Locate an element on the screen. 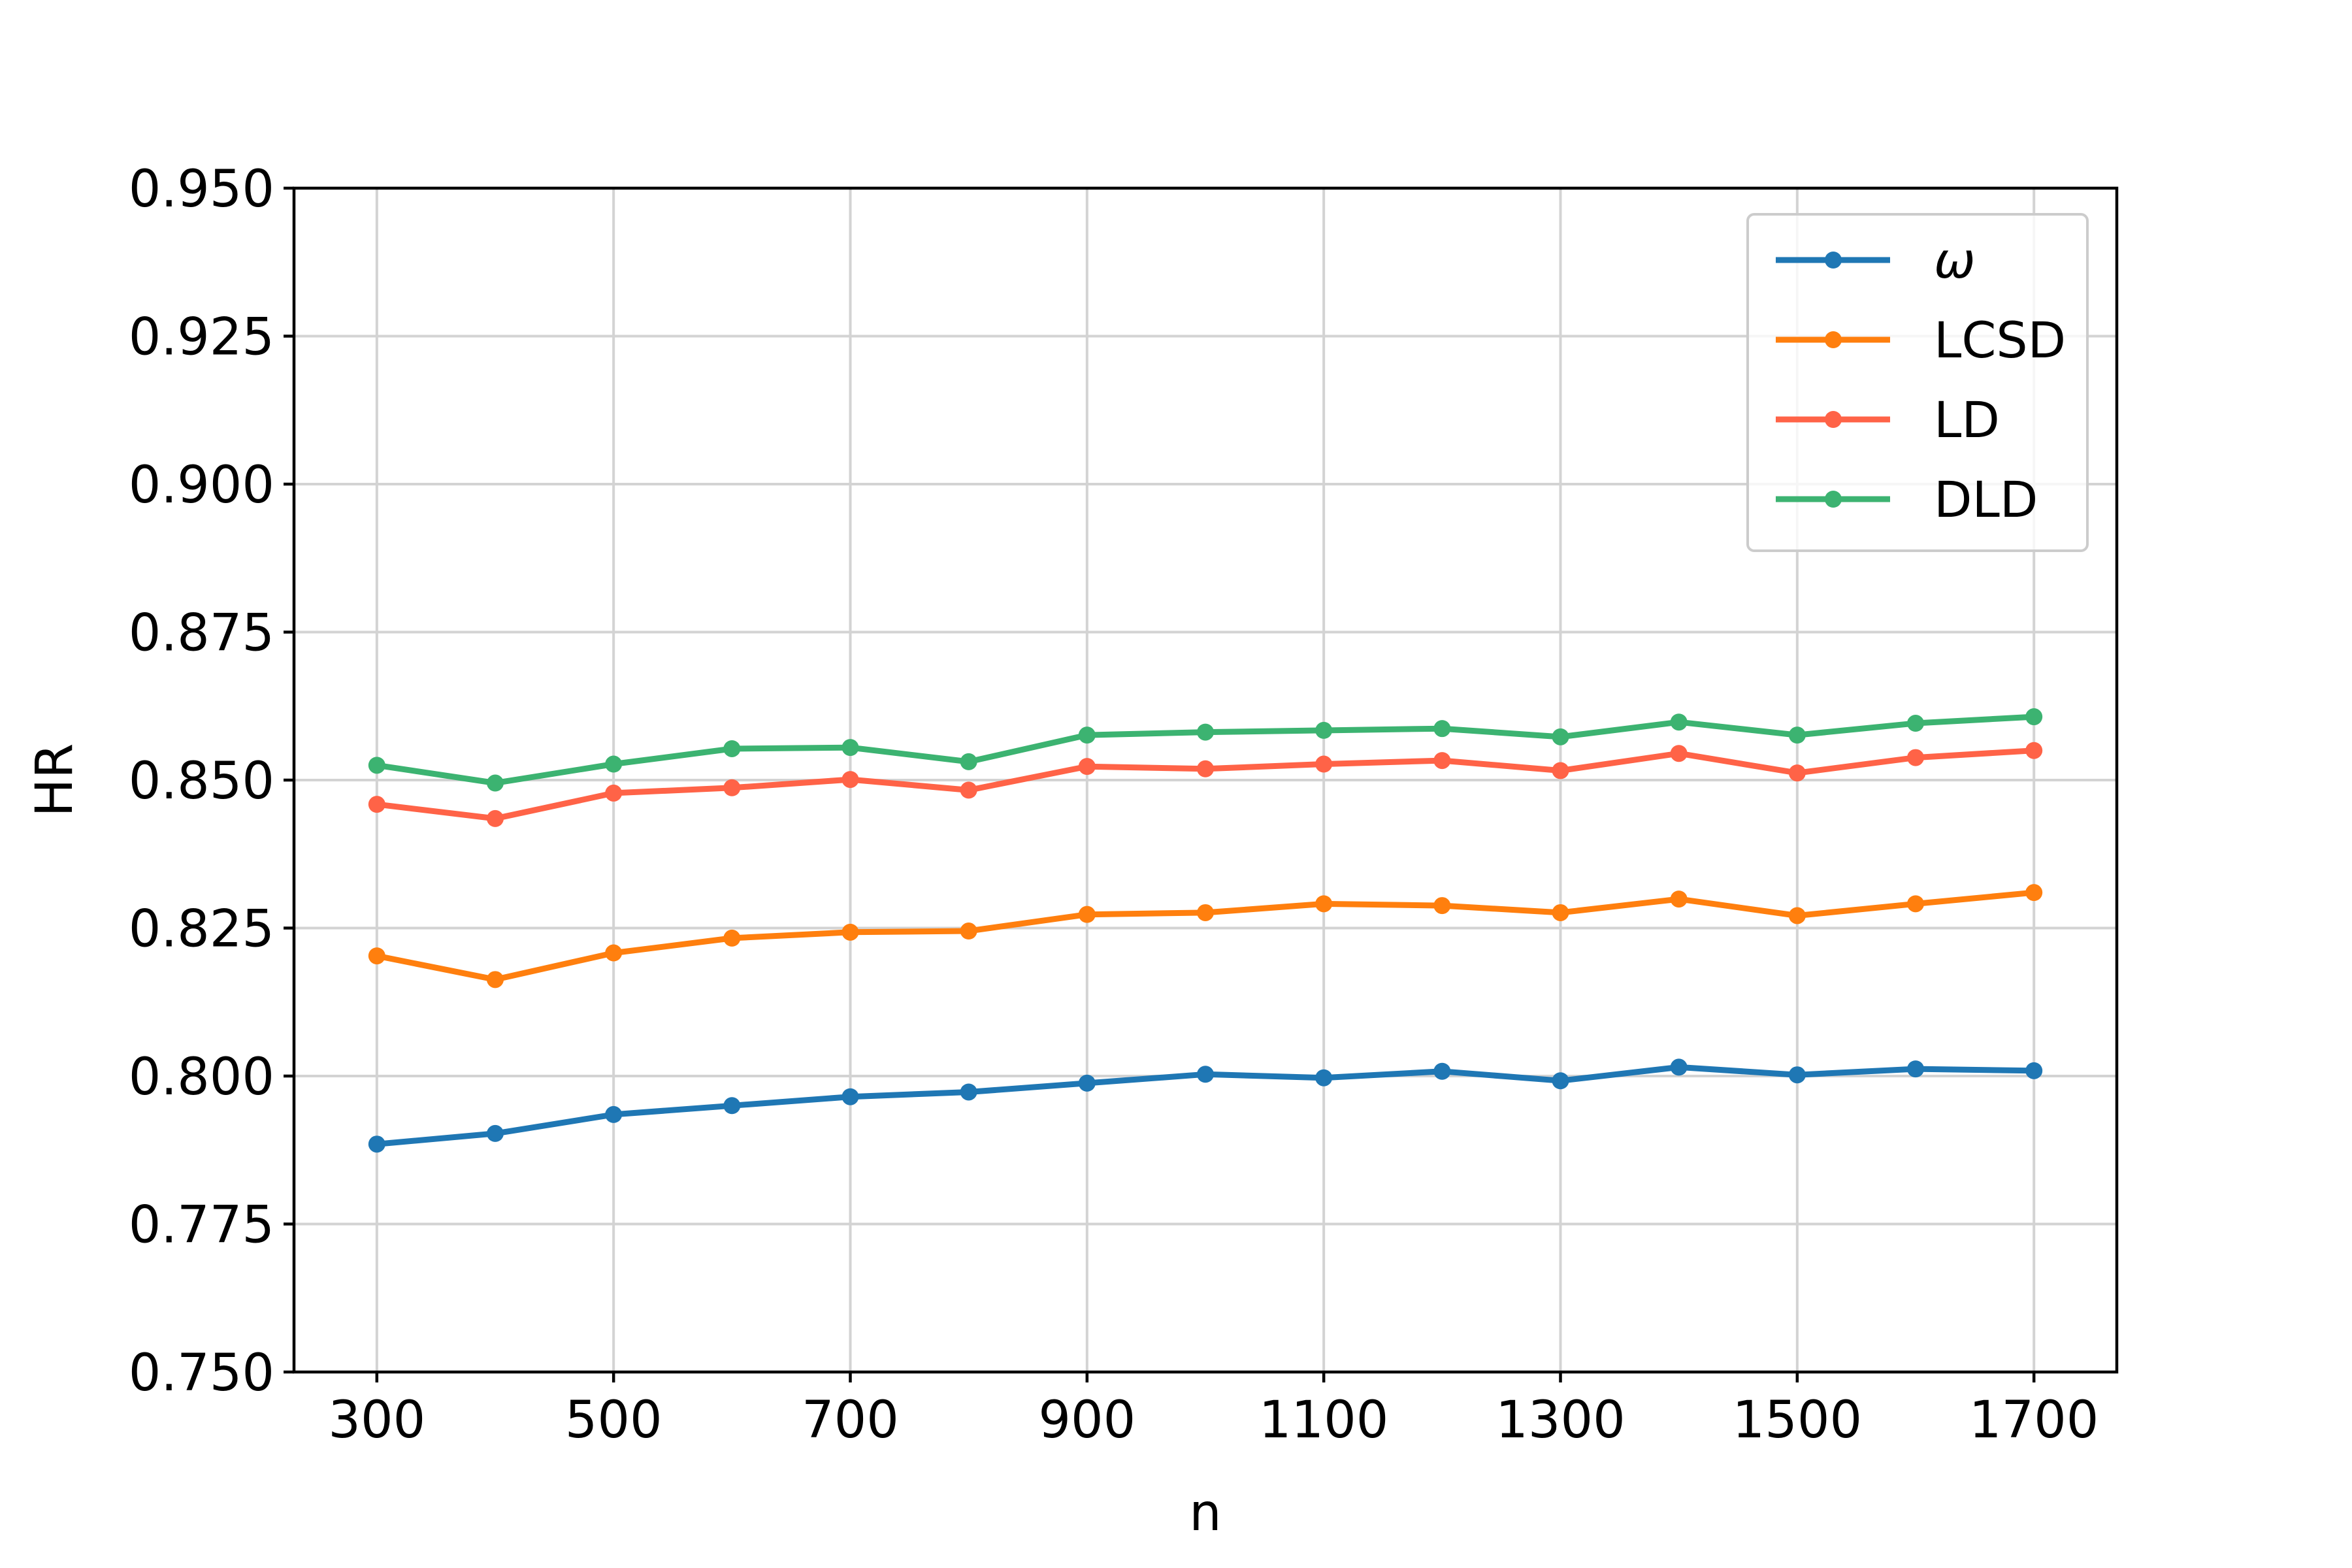 This screenshot has width=2352, height=1568. series-ld is located at coordinates (1205, 784).